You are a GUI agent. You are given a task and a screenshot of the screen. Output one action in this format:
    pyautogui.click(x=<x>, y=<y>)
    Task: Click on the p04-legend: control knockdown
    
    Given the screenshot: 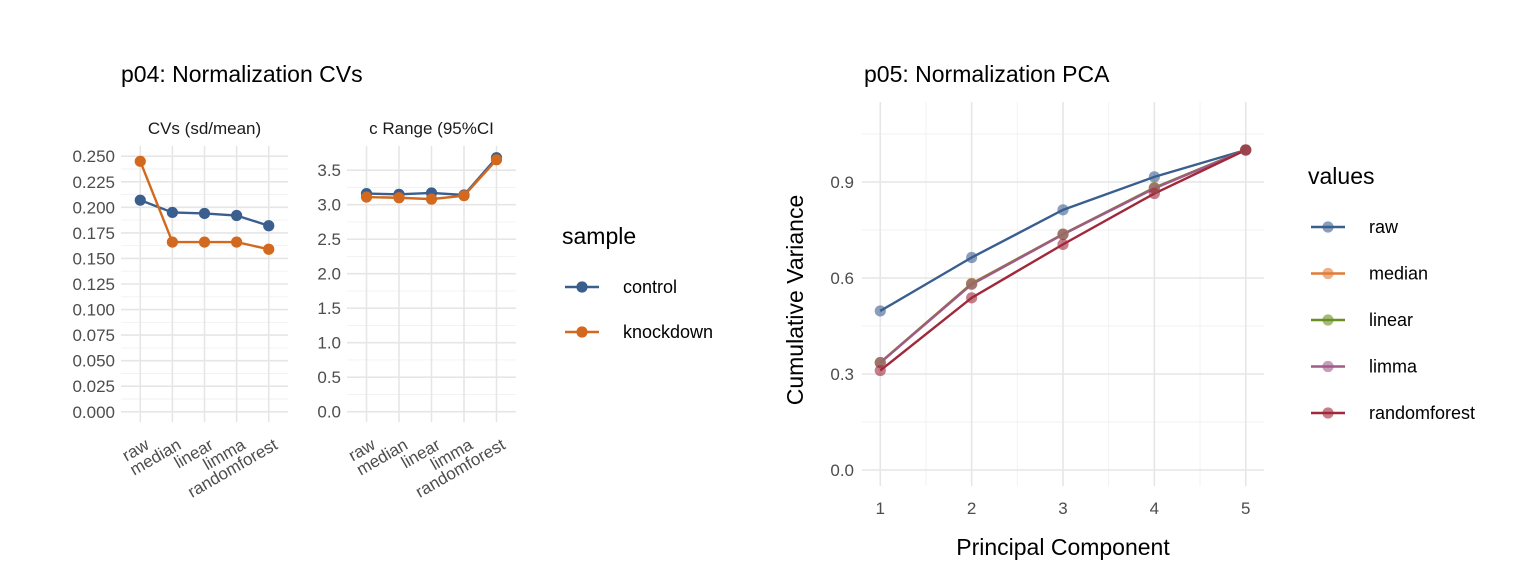 What is the action you would take?
    pyautogui.click(x=639, y=309)
    